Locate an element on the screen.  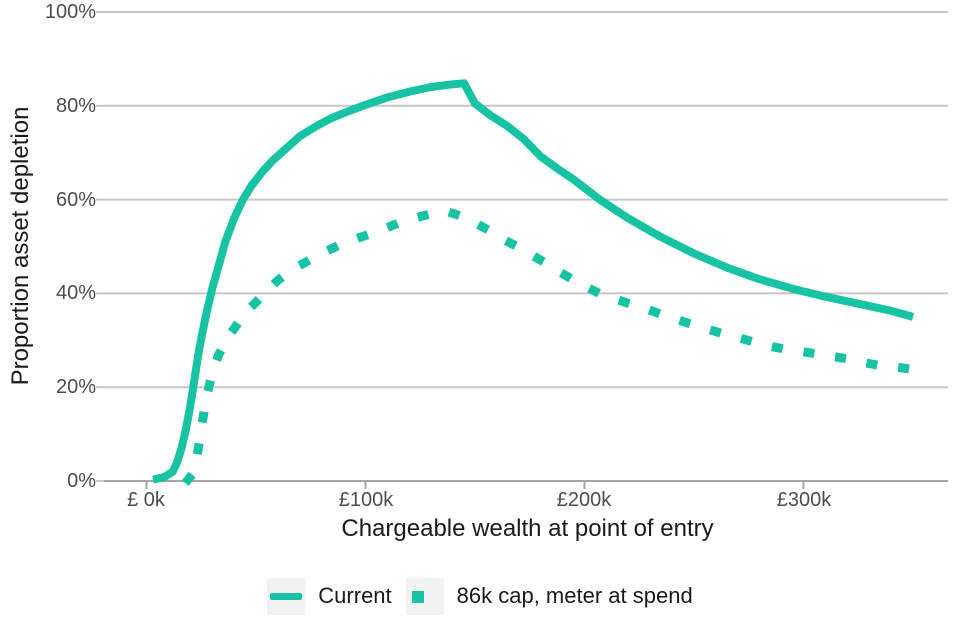
legend-key-solid-line is located at coordinates (286, 596).